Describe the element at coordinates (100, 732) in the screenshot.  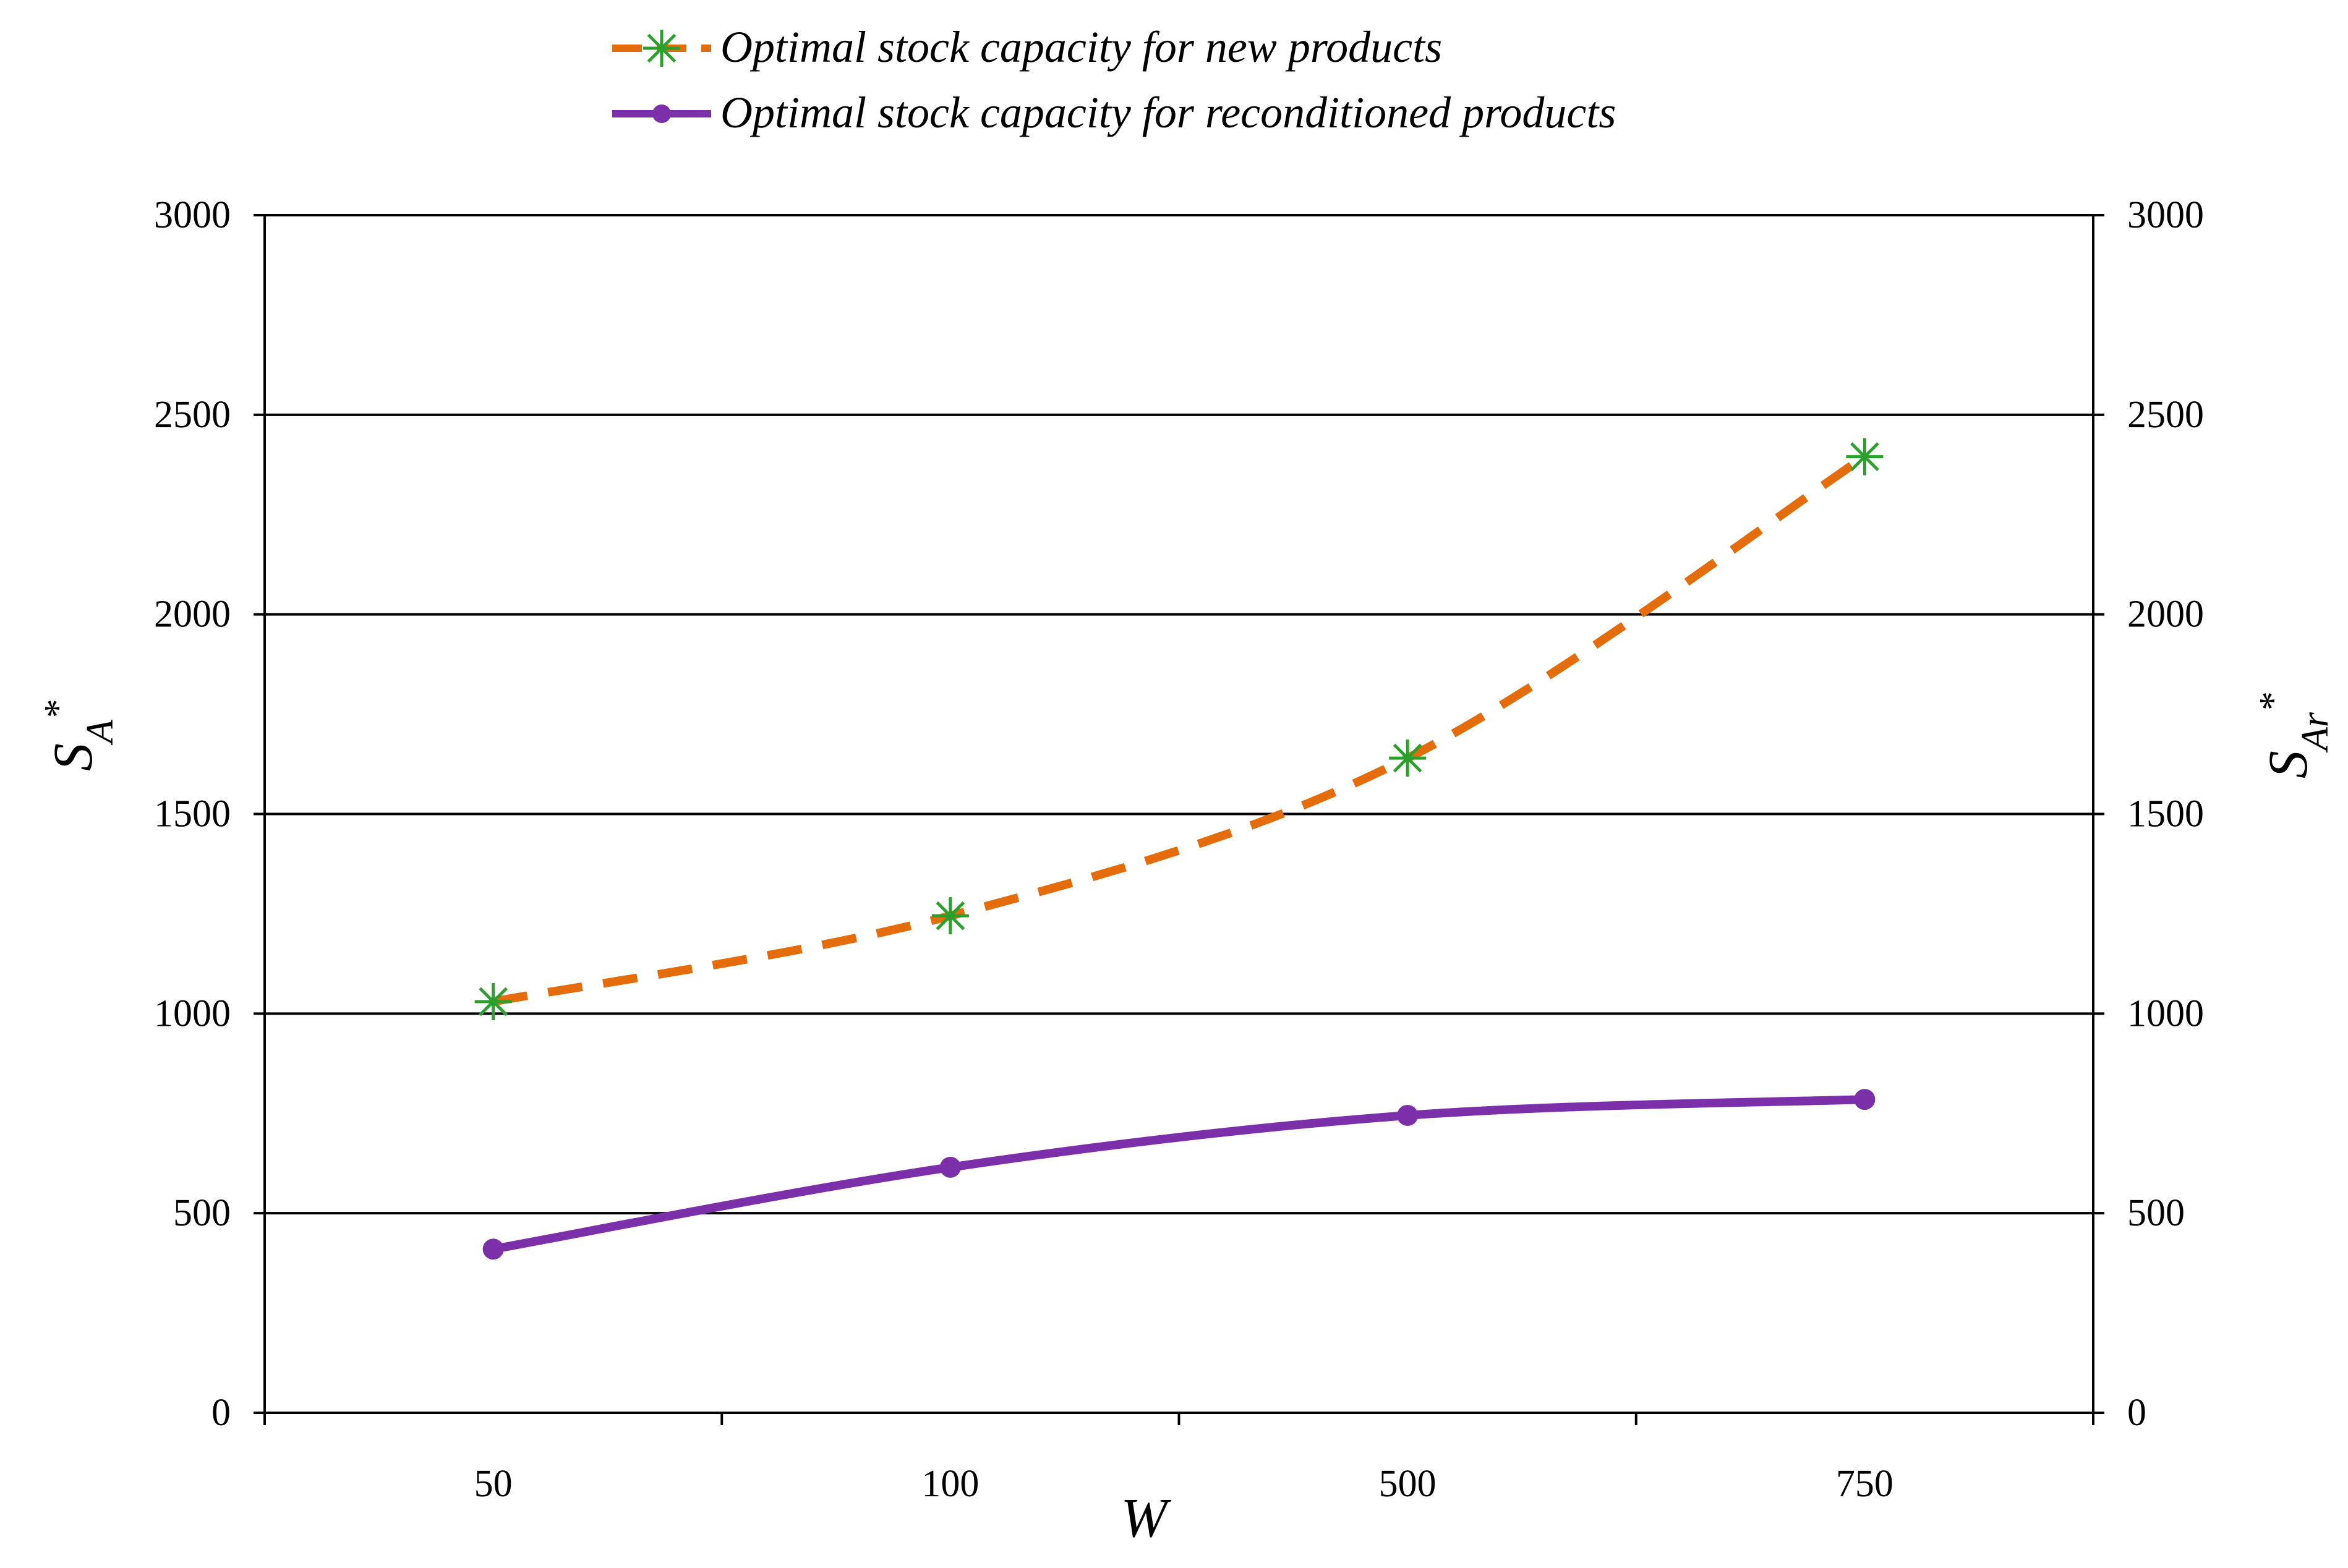
I see `y-axis-title-sub: A` at that location.